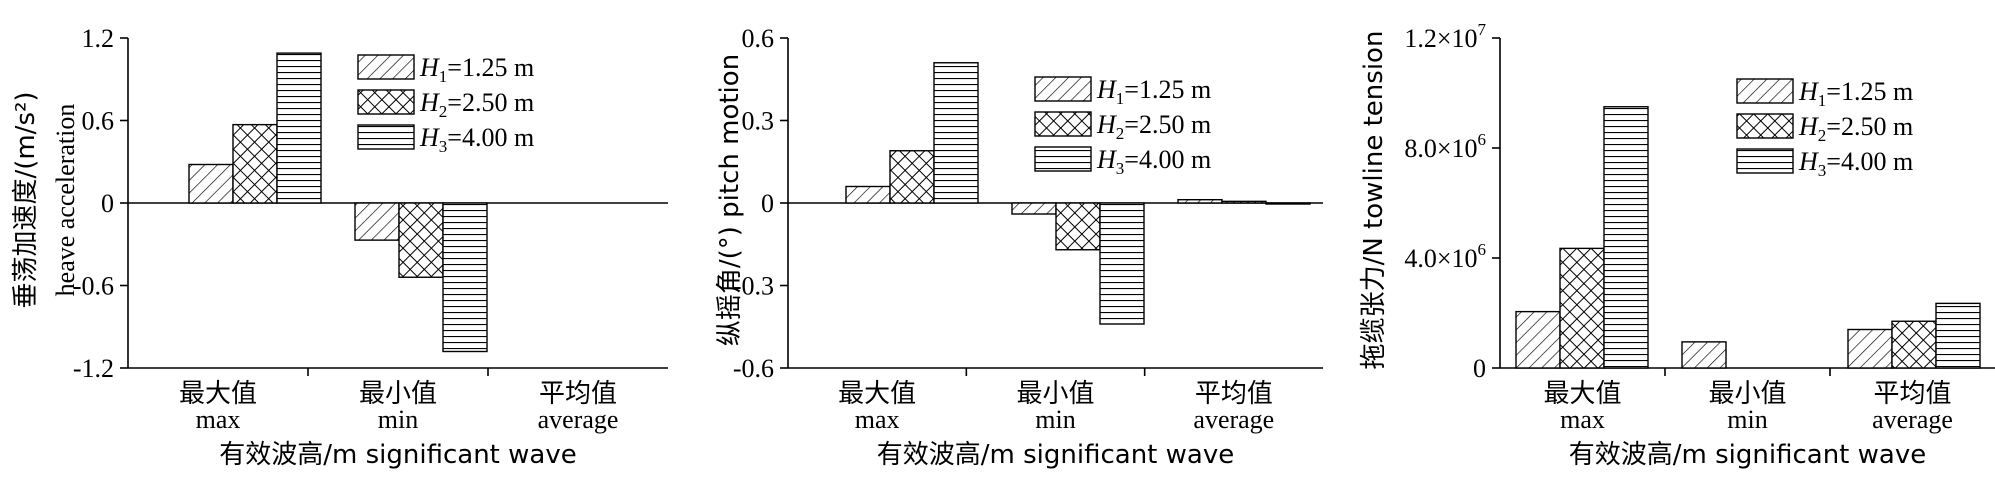 The image size is (1995, 497). I want to click on y-tick-label: 8.0×10⁶, so click(1445, 146).